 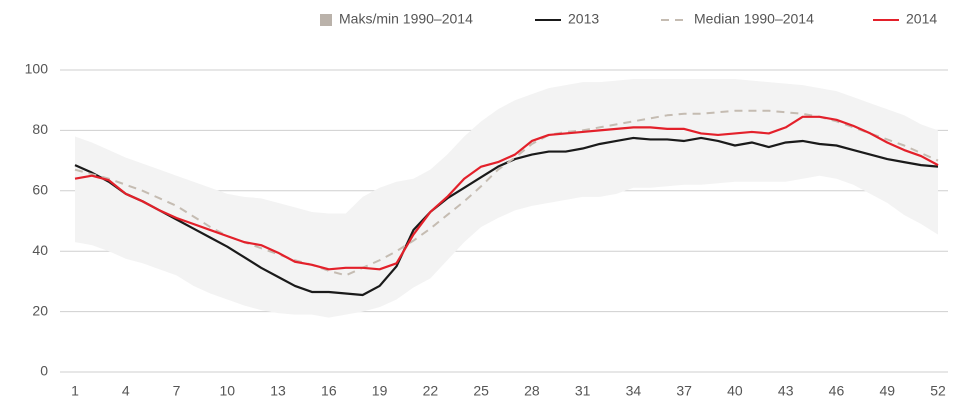 What do you see at coordinates (40, 310) in the screenshot?
I see `y-tick-label: 20` at bounding box center [40, 310].